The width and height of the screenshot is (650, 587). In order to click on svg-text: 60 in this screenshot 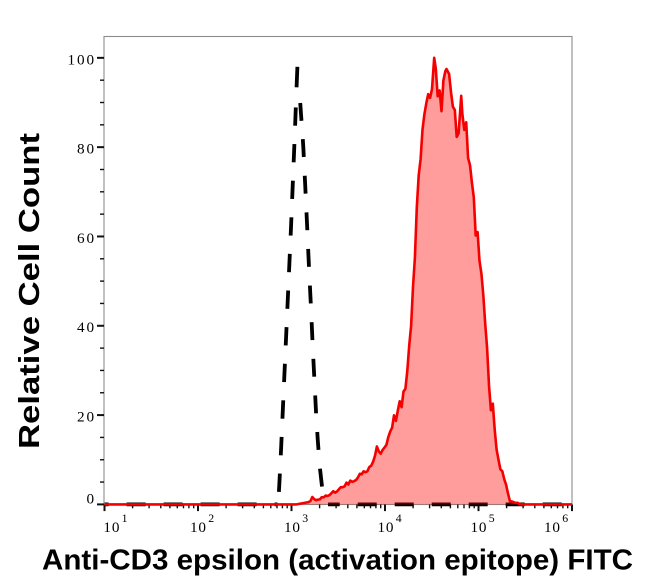, I will do `click(86, 238)`.